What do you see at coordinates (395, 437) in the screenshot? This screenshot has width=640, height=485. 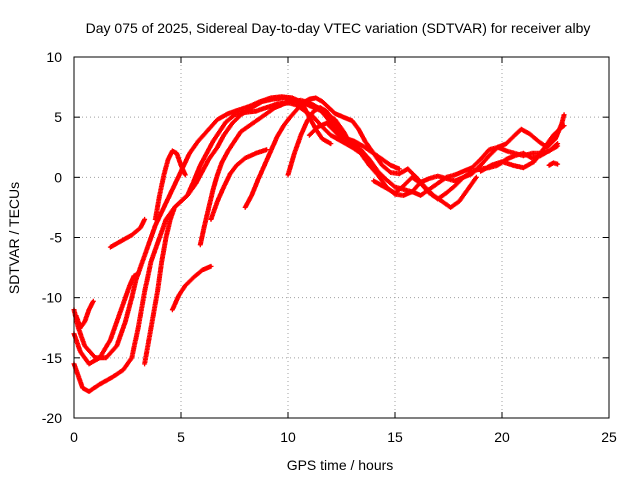 I see `x-tick-label: 15` at bounding box center [395, 437].